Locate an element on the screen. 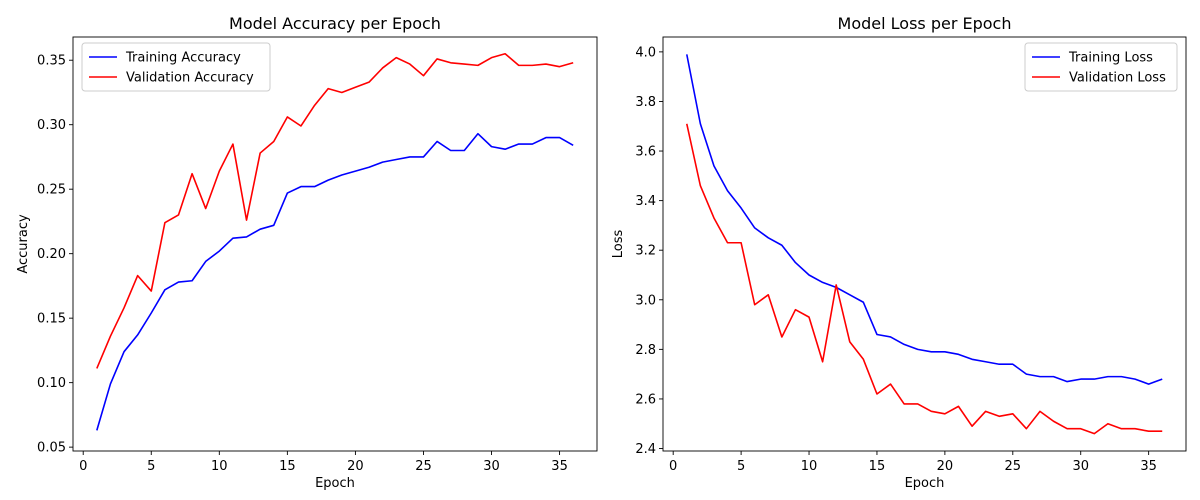 This screenshot has width=1200, height=500. y-tick-label: 0.30 is located at coordinates (51, 125).